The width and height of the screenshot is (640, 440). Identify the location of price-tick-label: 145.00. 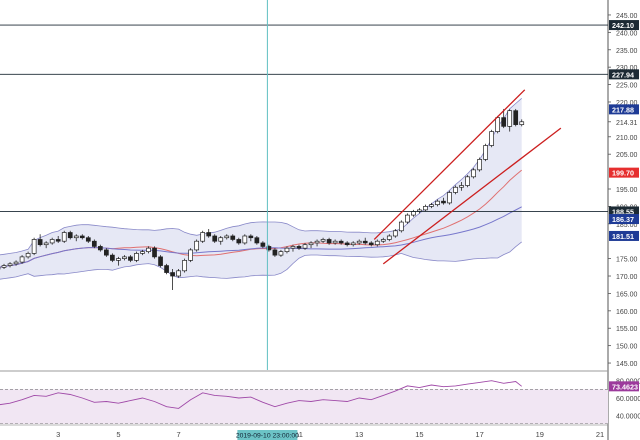
(627, 364).